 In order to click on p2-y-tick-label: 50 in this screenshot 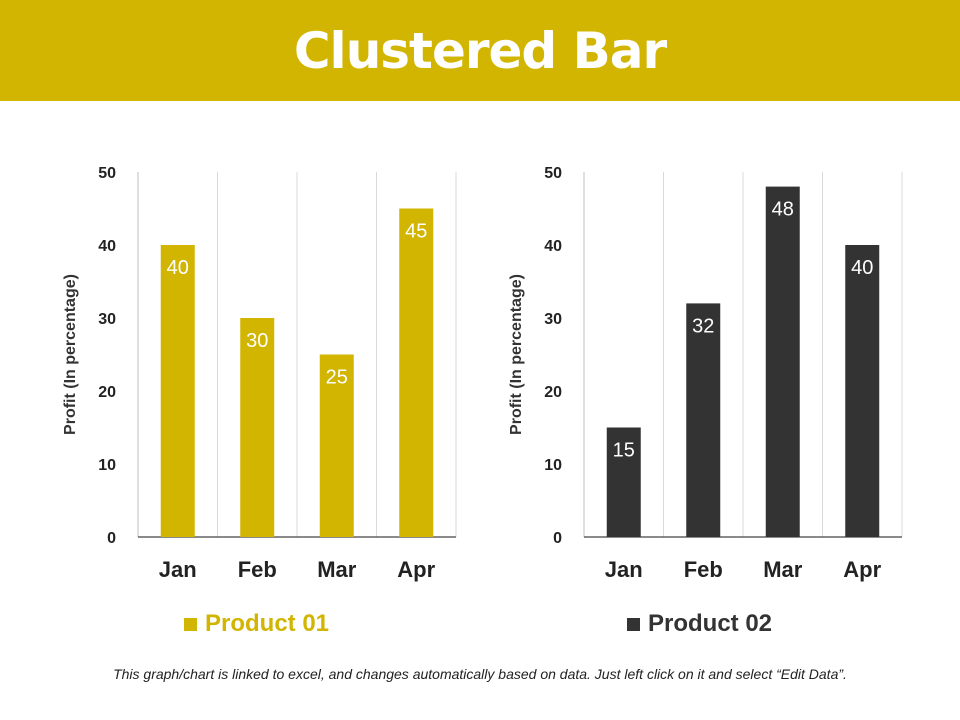, I will do `click(553, 173)`.